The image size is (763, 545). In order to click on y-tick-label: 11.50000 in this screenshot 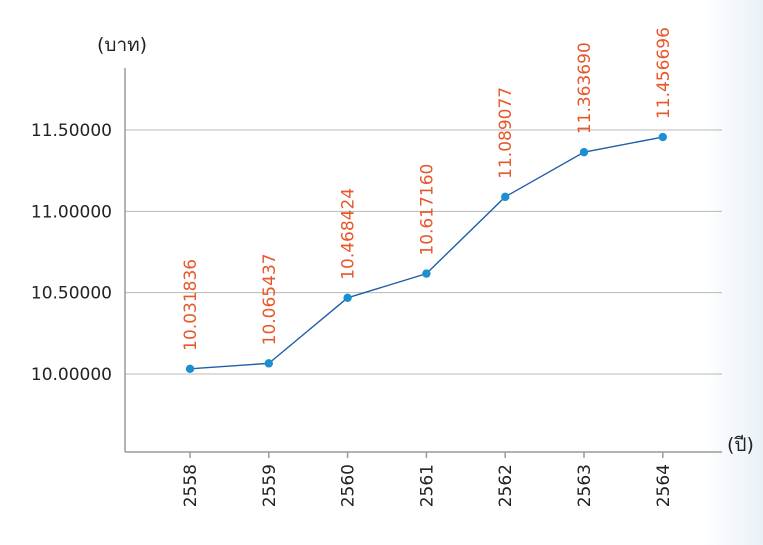, I will do `click(71, 131)`.